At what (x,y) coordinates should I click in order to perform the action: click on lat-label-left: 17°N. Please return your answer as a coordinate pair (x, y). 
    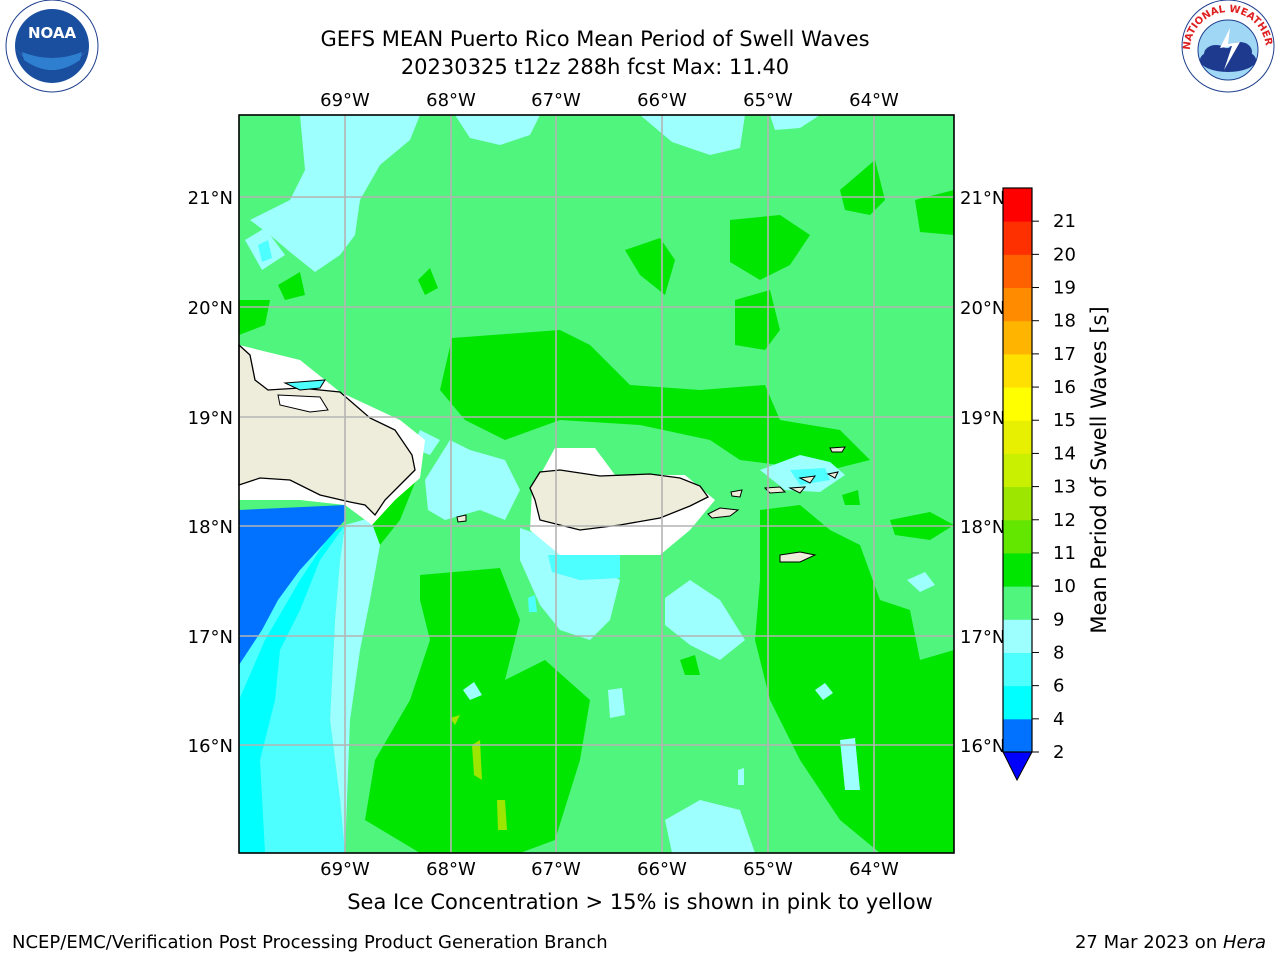
    Looking at the image, I should click on (210, 637).